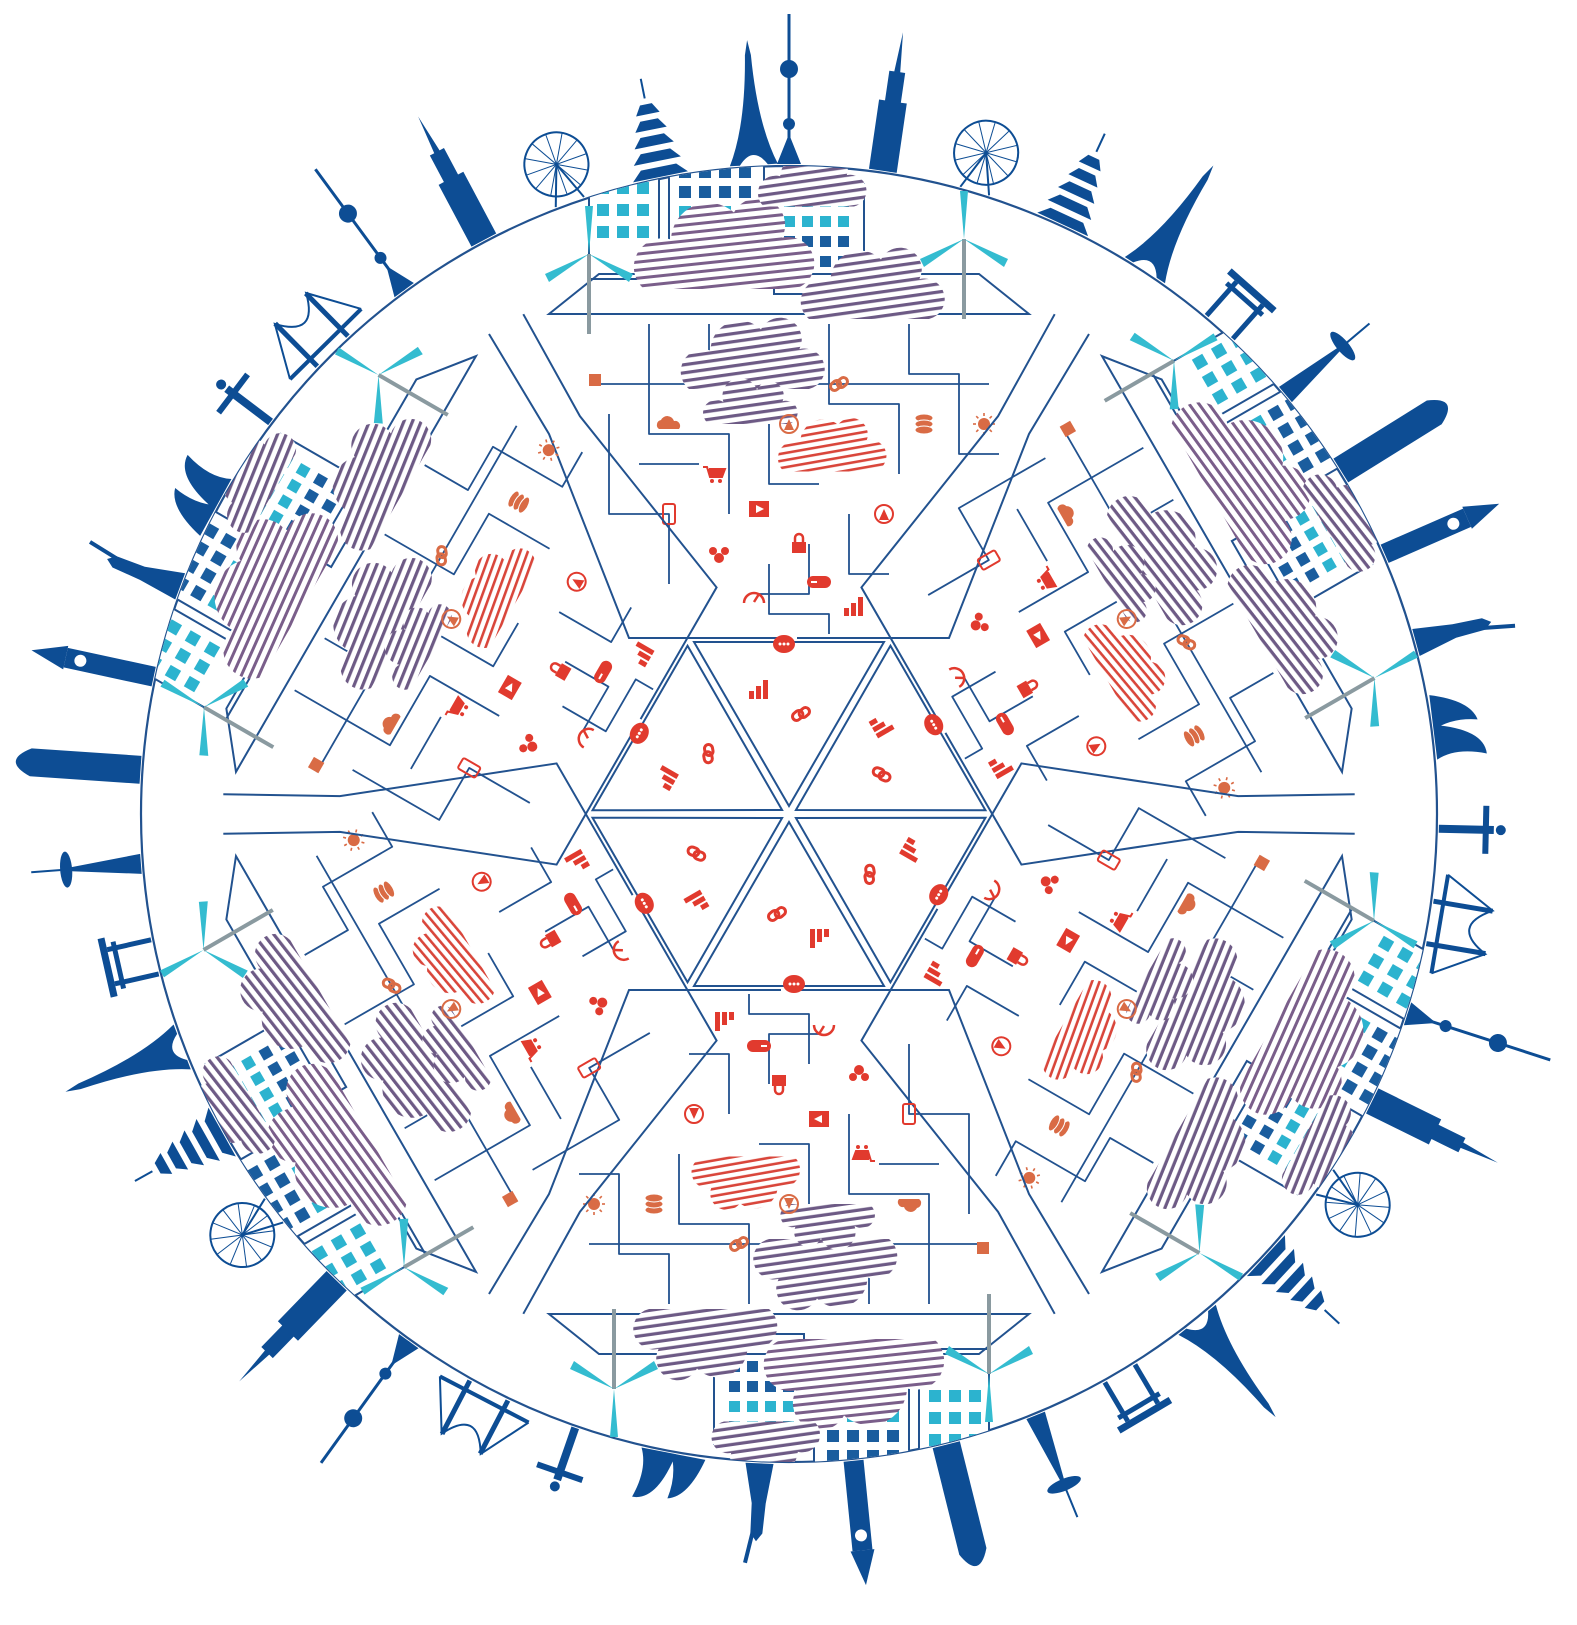 Image resolution: width=1577 pixels, height=1625 pixels. What do you see at coordinates (753, 103) in the screenshot?
I see `eiffel-tower` at bounding box center [753, 103].